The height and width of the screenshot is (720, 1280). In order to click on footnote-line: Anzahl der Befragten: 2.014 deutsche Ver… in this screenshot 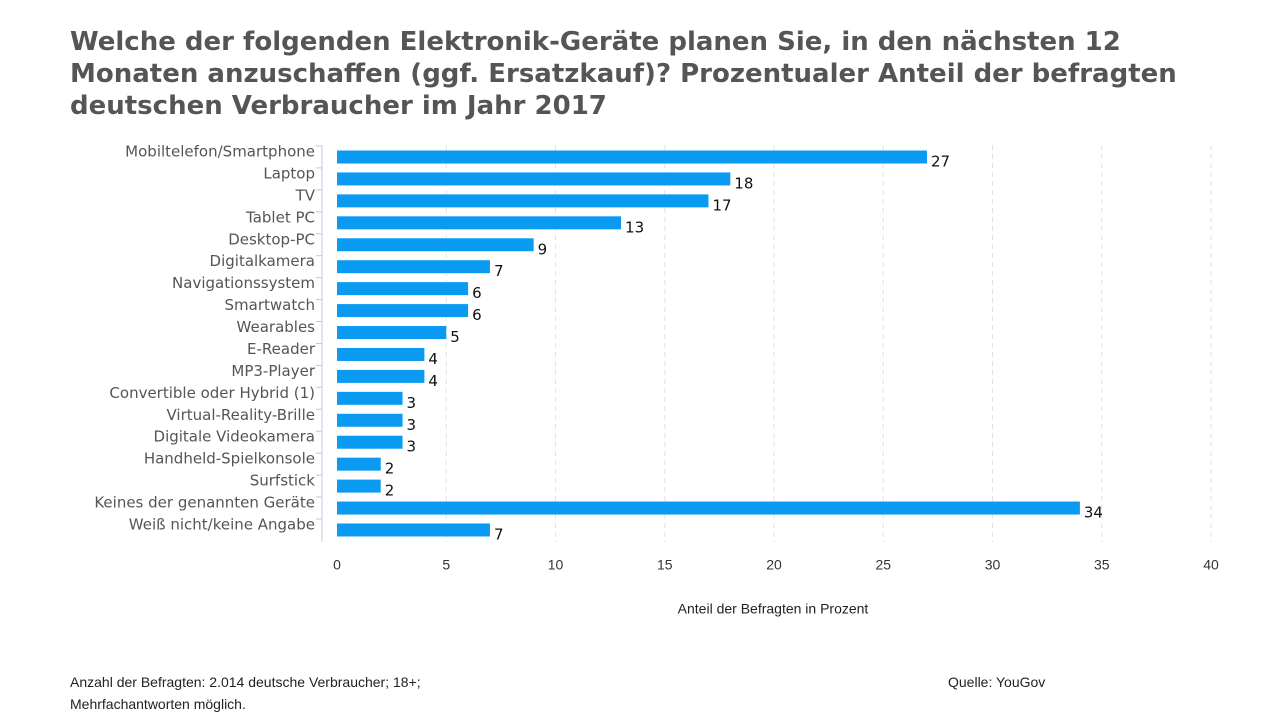, I will do `click(245, 682)`.